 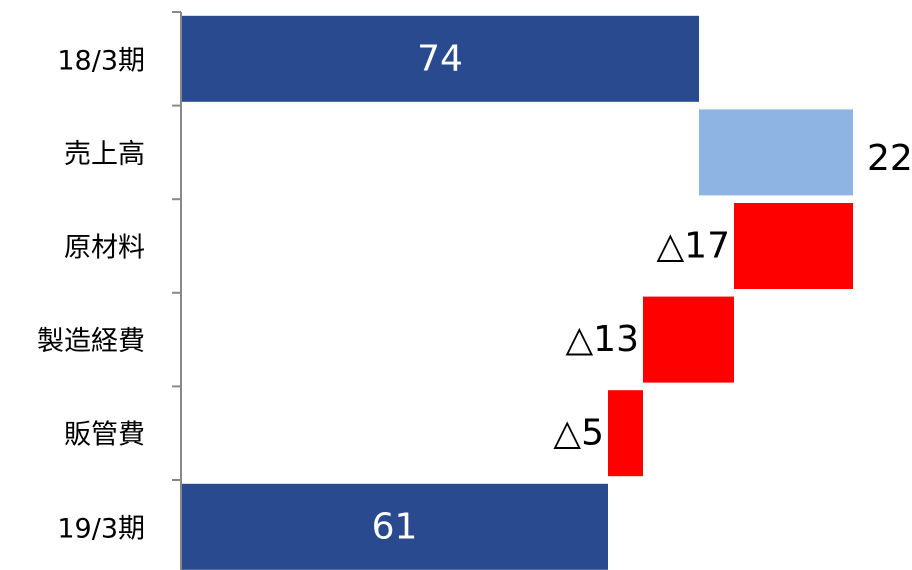 I want to click on data-label-1: 74, so click(x=440, y=58).